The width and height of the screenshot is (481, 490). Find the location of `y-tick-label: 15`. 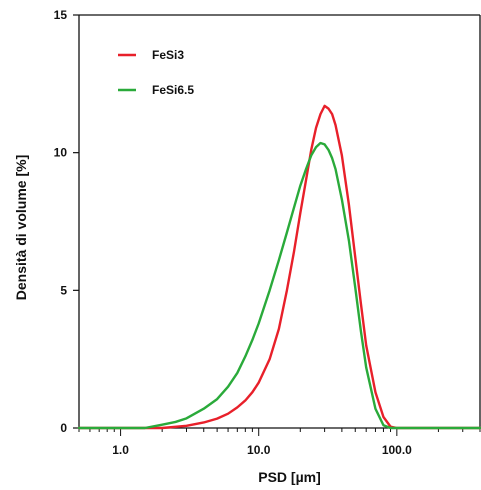

y-tick-label: 15 is located at coordinates (61, 15).